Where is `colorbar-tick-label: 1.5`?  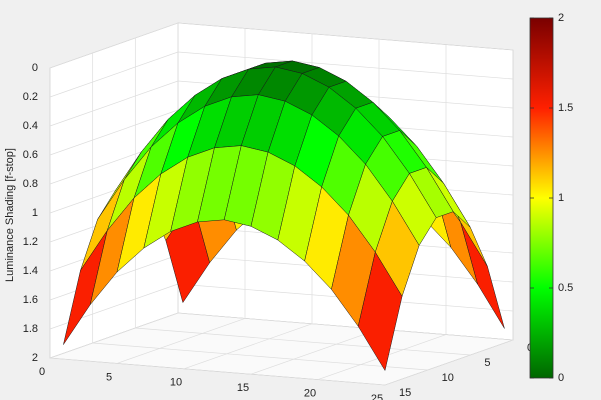 colorbar-tick-label: 1.5 is located at coordinates (565, 108).